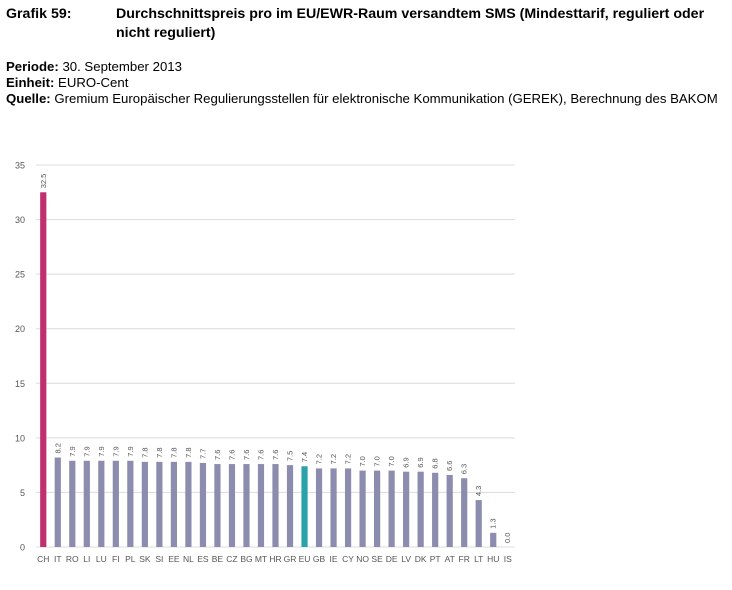 Image resolution: width=732 pixels, height=590 pixels. Describe the element at coordinates (72, 559) in the screenshot. I see `x-tick-label: RO` at that location.